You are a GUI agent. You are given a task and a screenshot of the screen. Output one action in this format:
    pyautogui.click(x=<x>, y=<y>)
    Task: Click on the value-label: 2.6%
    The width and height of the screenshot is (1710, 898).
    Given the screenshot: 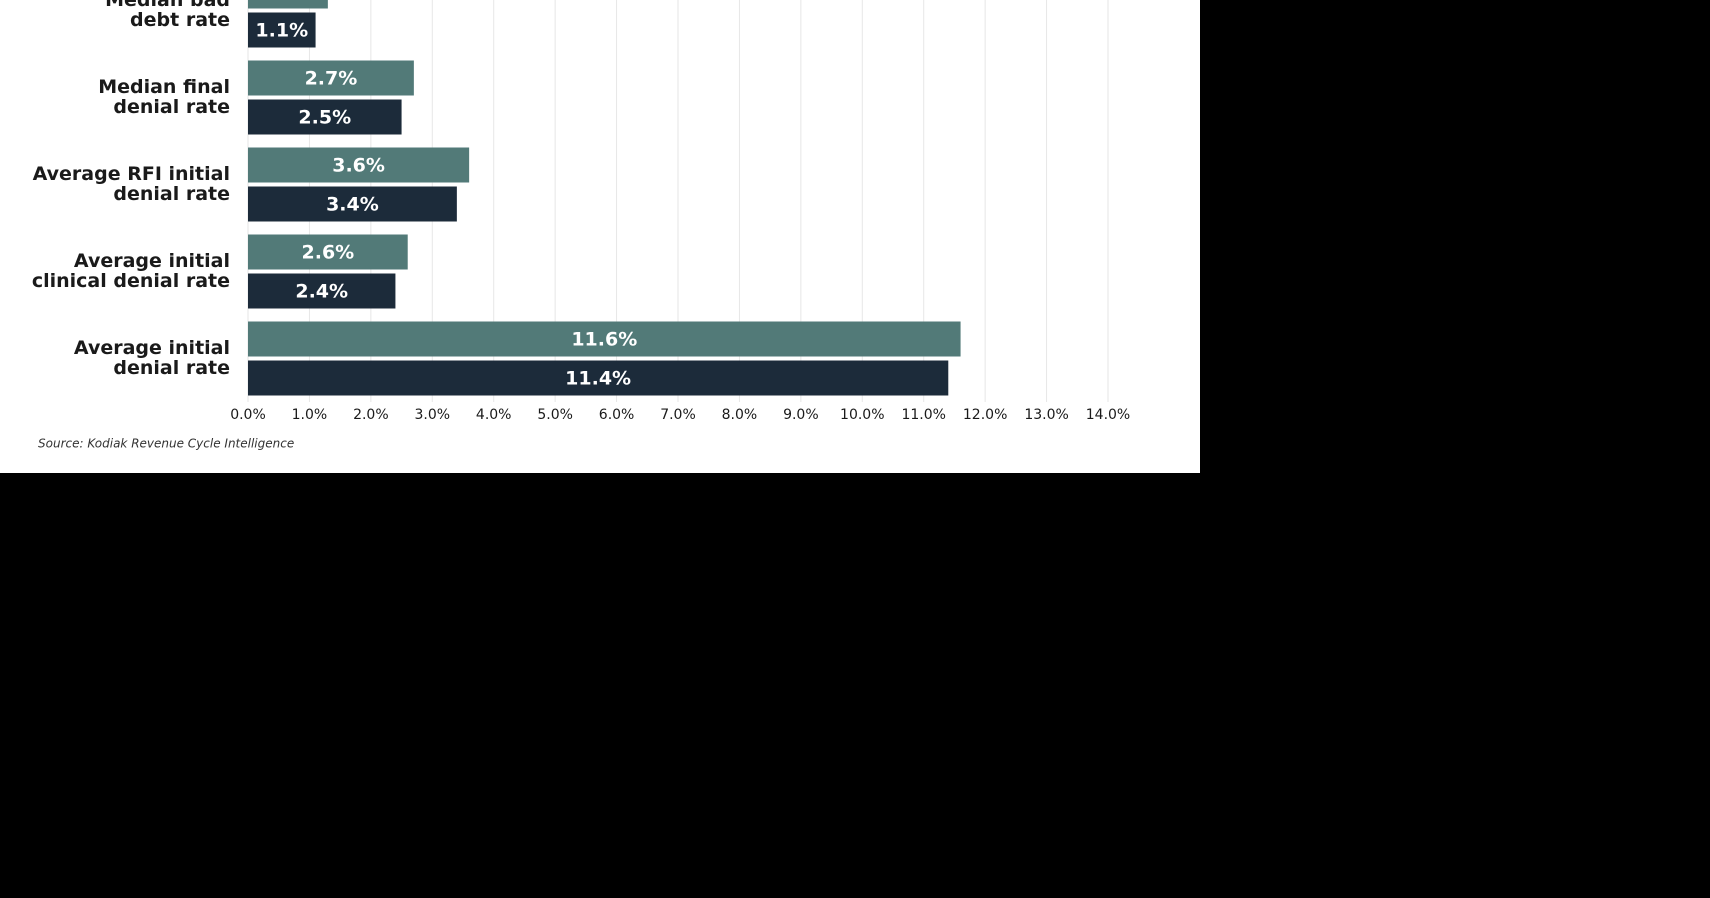 What is the action you would take?
    pyautogui.click(x=328, y=253)
    